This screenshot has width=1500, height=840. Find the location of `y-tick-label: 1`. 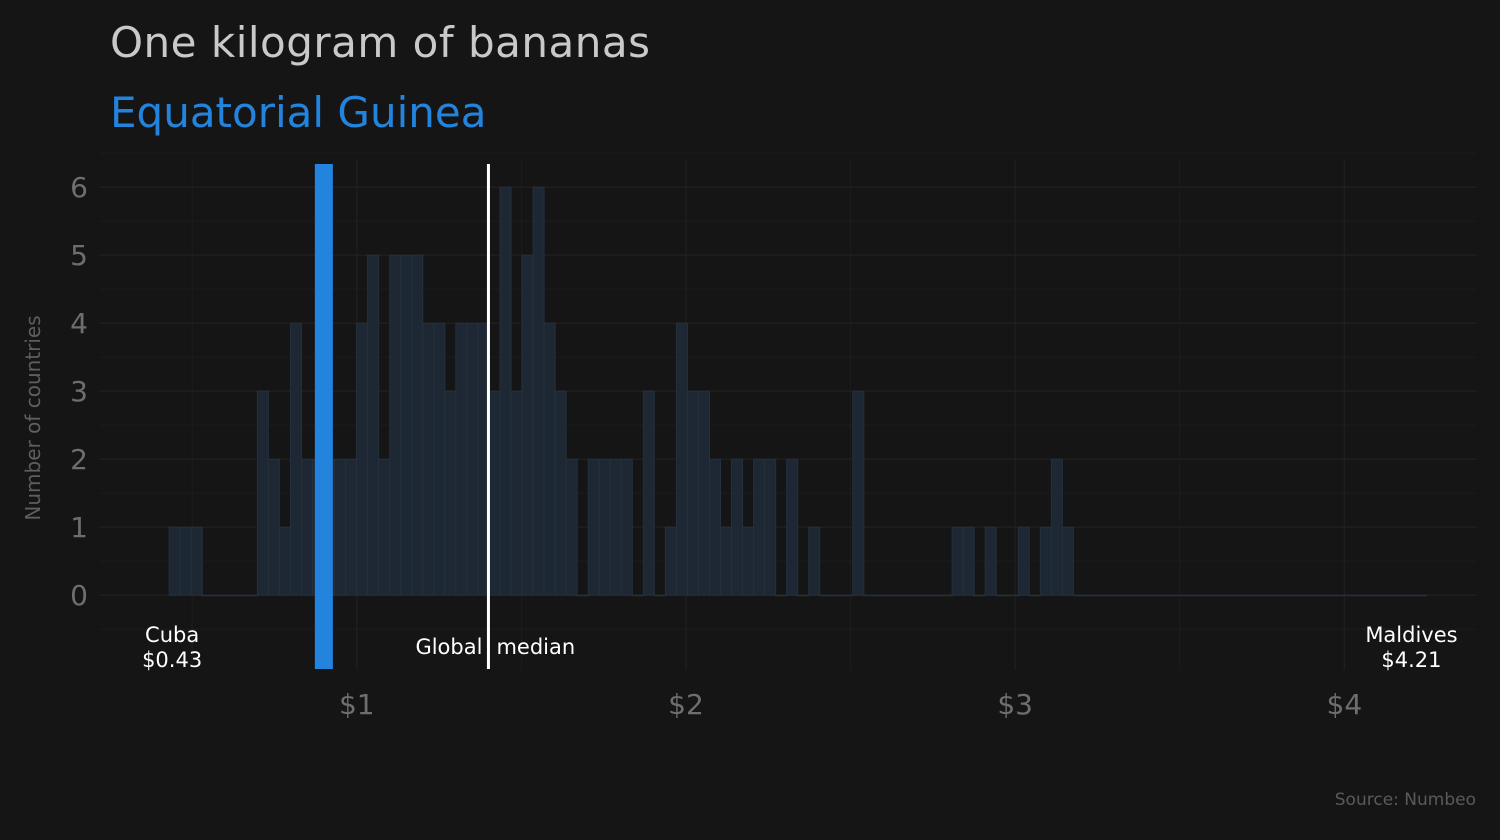

y-tick-label: 1 is located at coordinates (79, 527).